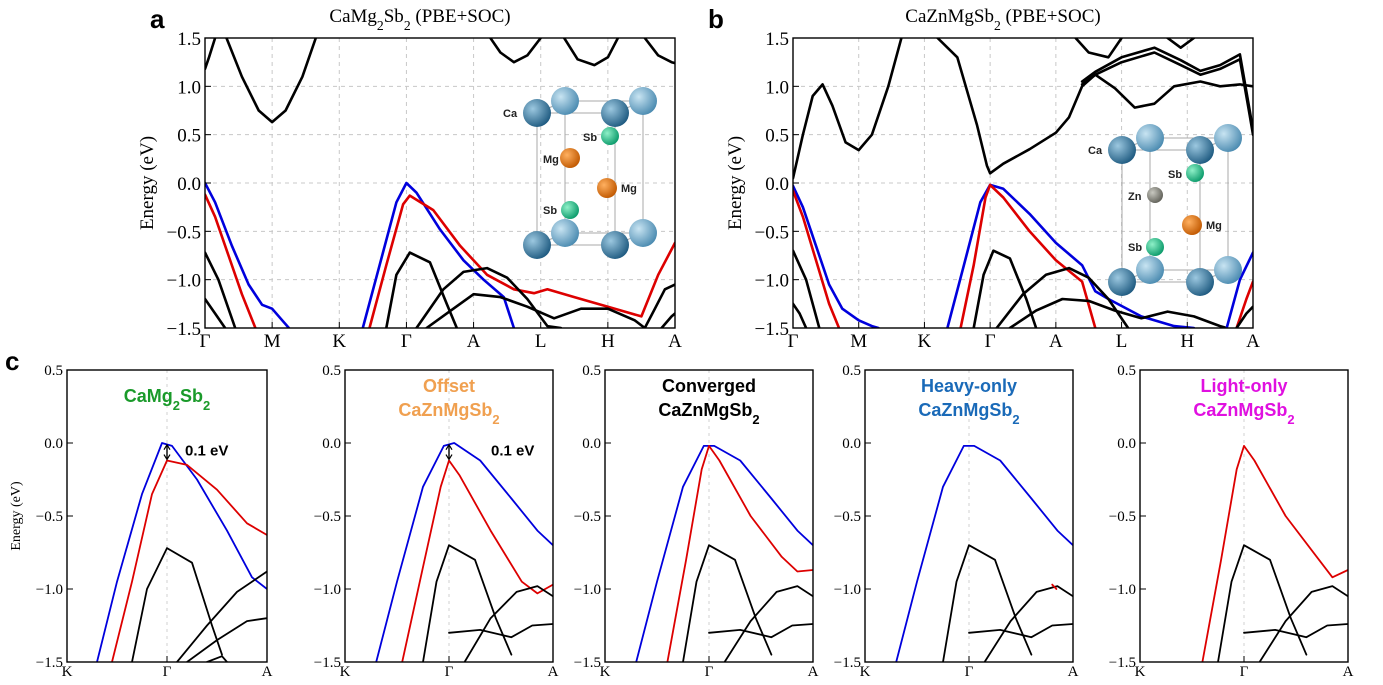  I want to click on atom-label-ca: Ca, so click(1095, 151).